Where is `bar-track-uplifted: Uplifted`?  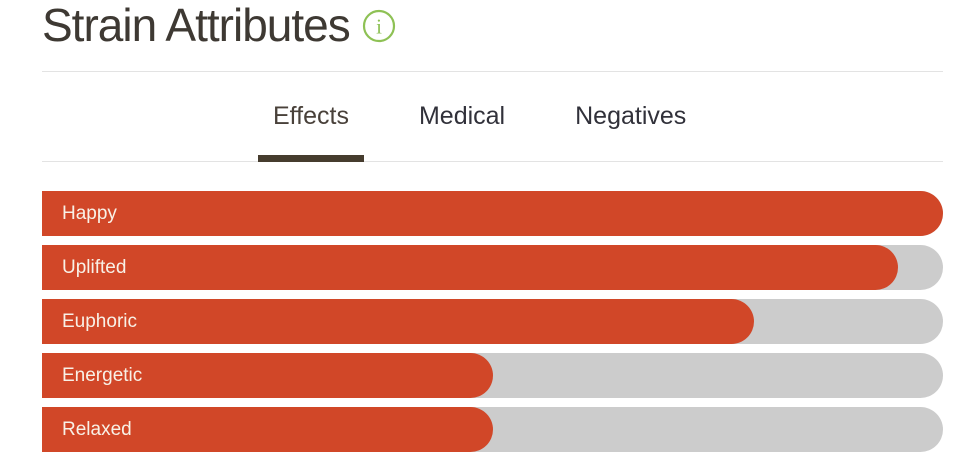 bar-track-uplifted: Uplifted is located at coordinates (492, 267).